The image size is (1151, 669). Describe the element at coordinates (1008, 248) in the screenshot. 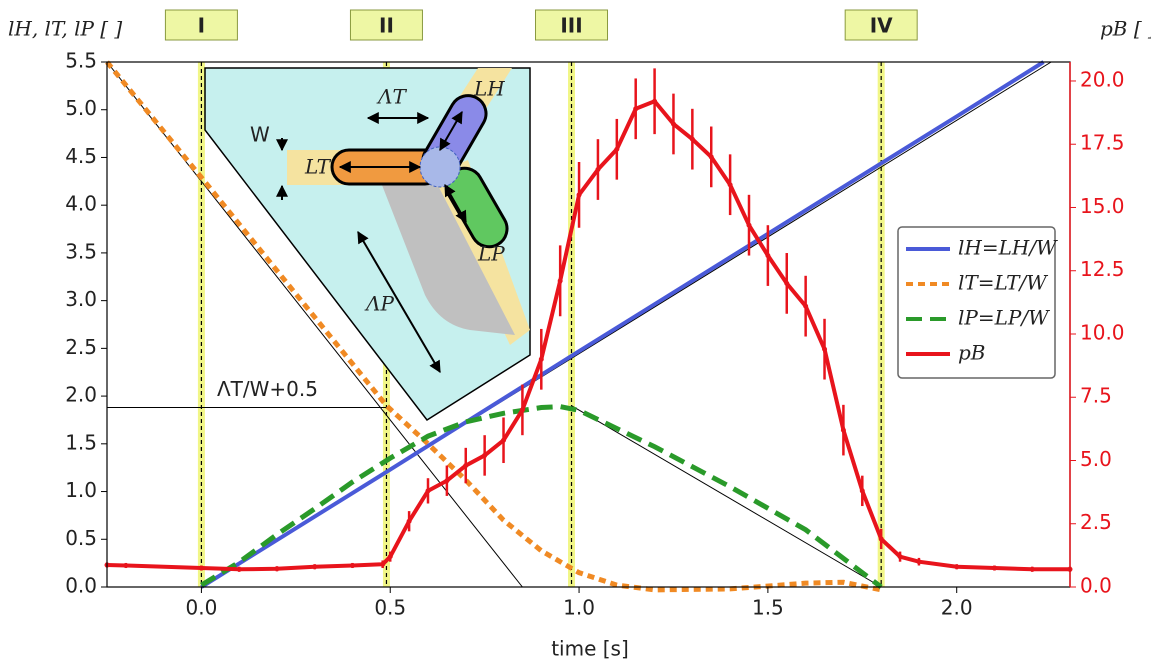

I see `legend-label: lH=LH/W` at that location.